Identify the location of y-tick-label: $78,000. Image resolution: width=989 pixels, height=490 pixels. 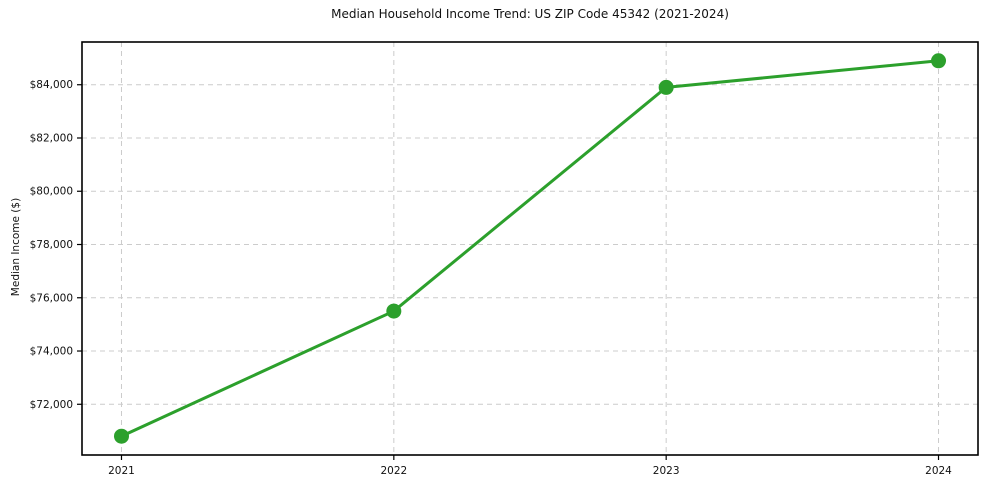
(51, 245).